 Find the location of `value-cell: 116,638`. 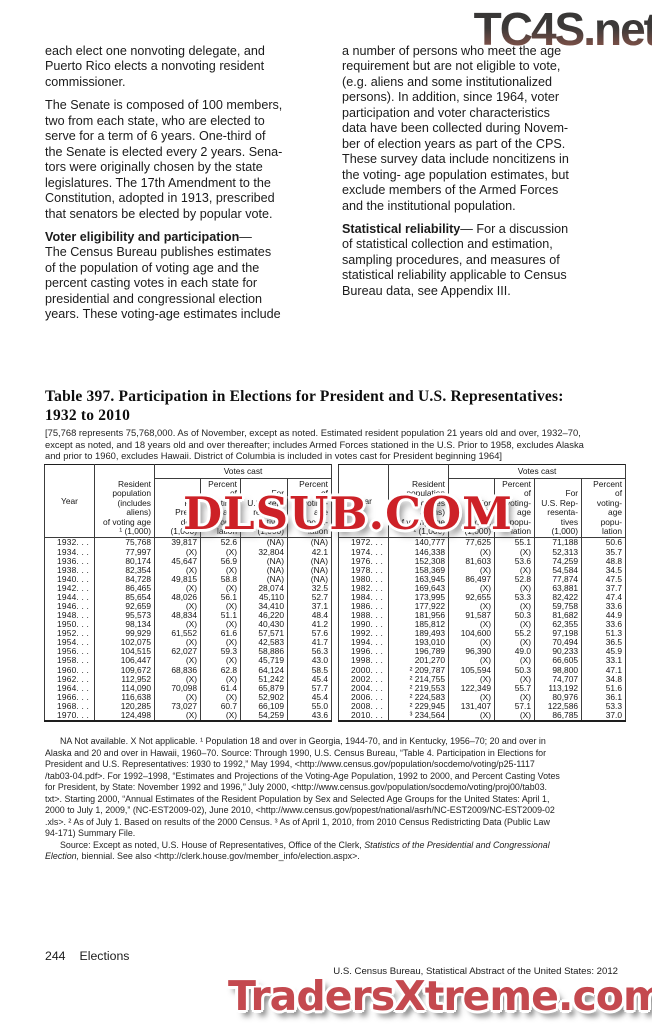

value-cell: 116,638 is located at coordinates (124, 697).